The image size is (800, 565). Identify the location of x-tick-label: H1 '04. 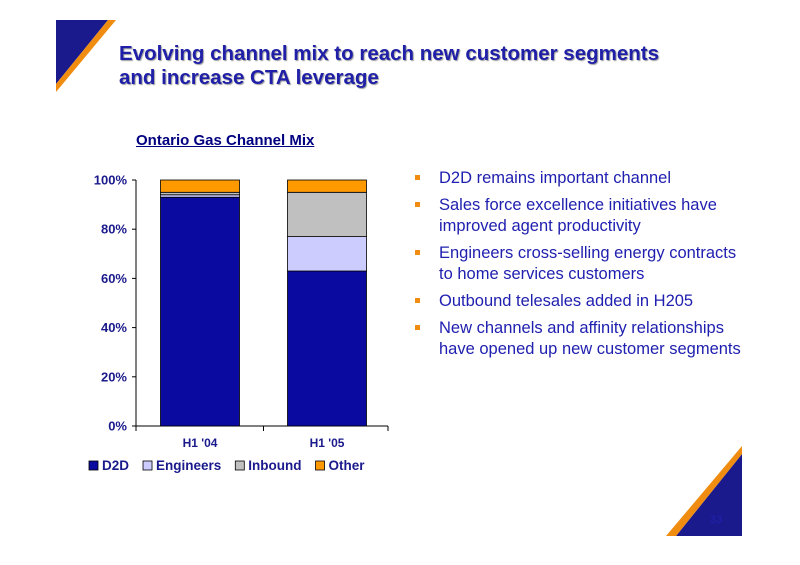
(200, 443).